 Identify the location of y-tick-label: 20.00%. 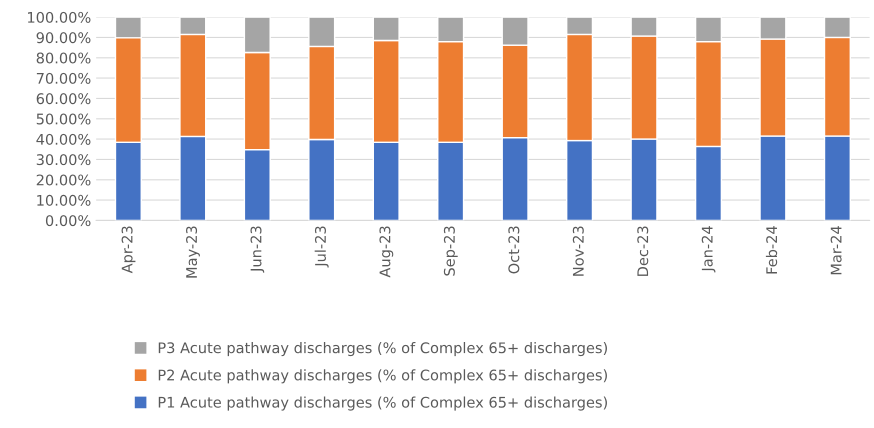
(63, 180).